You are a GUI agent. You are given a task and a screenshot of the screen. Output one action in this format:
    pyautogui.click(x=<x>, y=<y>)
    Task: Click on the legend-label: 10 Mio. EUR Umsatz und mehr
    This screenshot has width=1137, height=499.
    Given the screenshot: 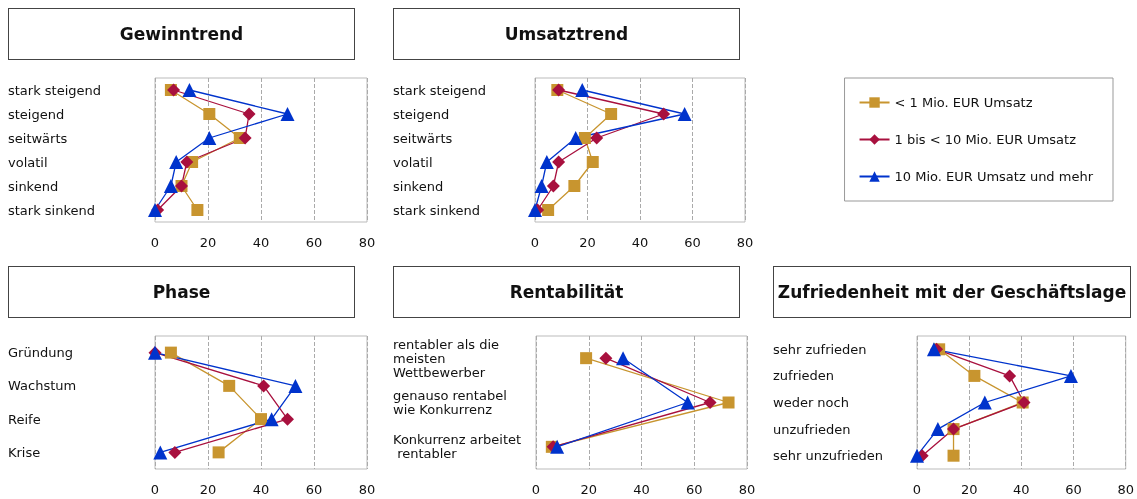 What is the action you would take?
    pyautogui.click(x=994, y=176)
    